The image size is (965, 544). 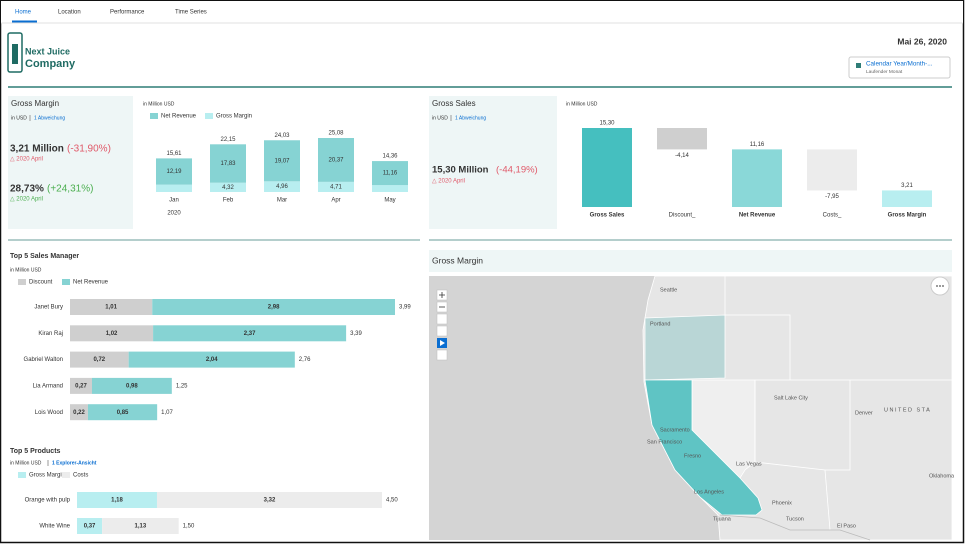 What do you see at coordinates (457, 260) in the screenshot?
I see `map-title: Gross Margin` at bounding box center [457, 260].